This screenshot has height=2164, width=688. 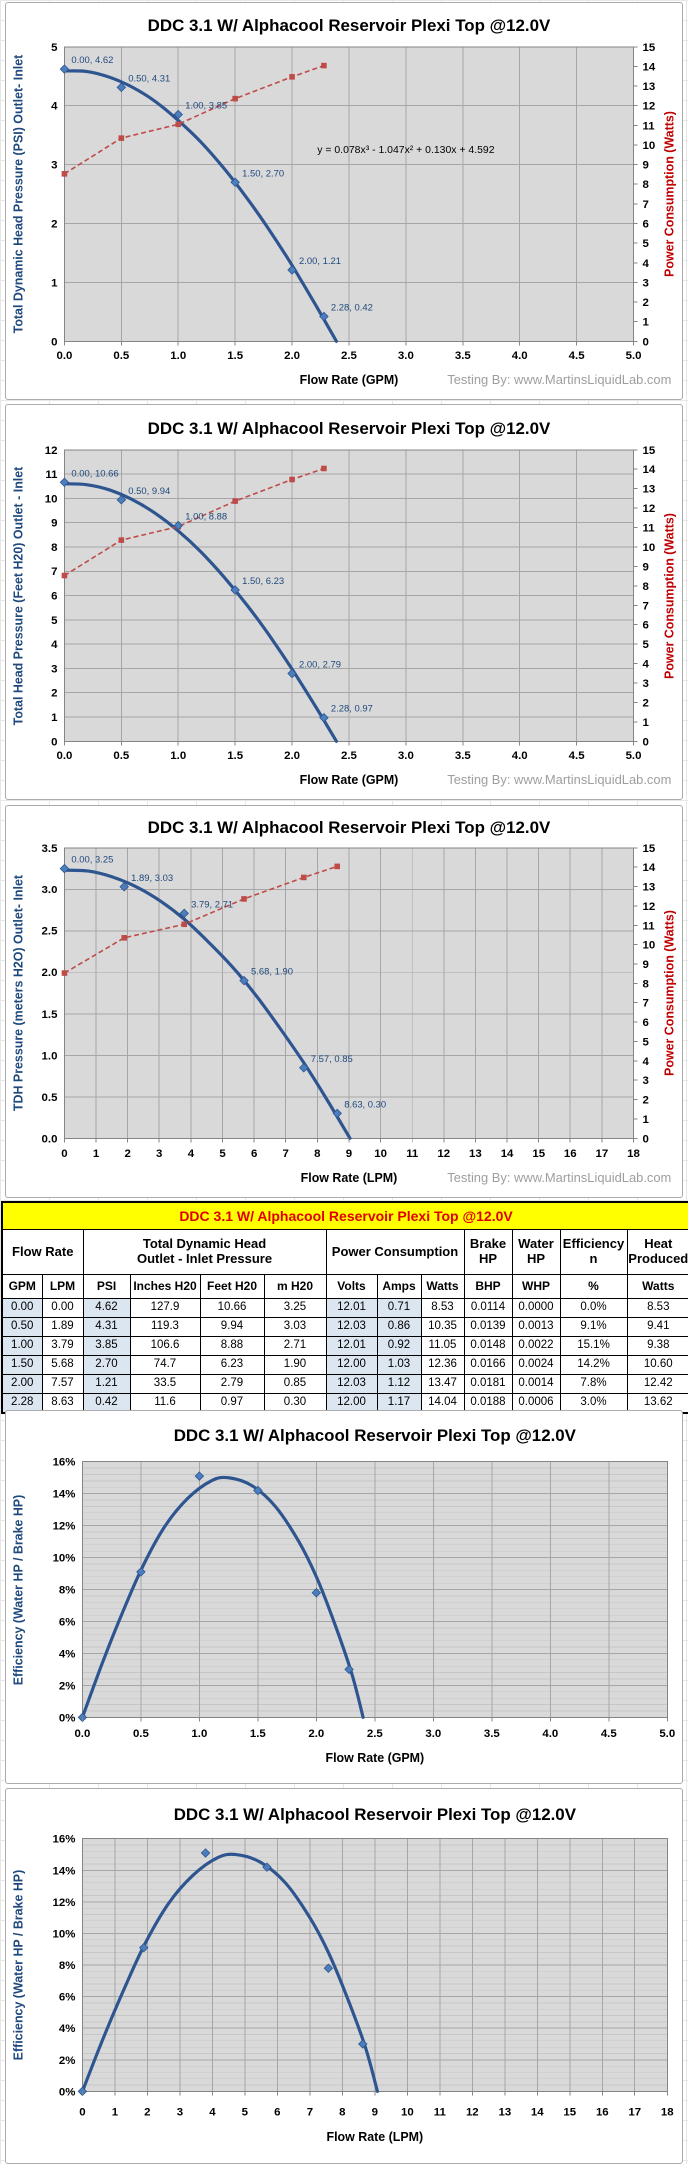 I want to click on y-right-tick-label: 5, so click(x=645, y=645).